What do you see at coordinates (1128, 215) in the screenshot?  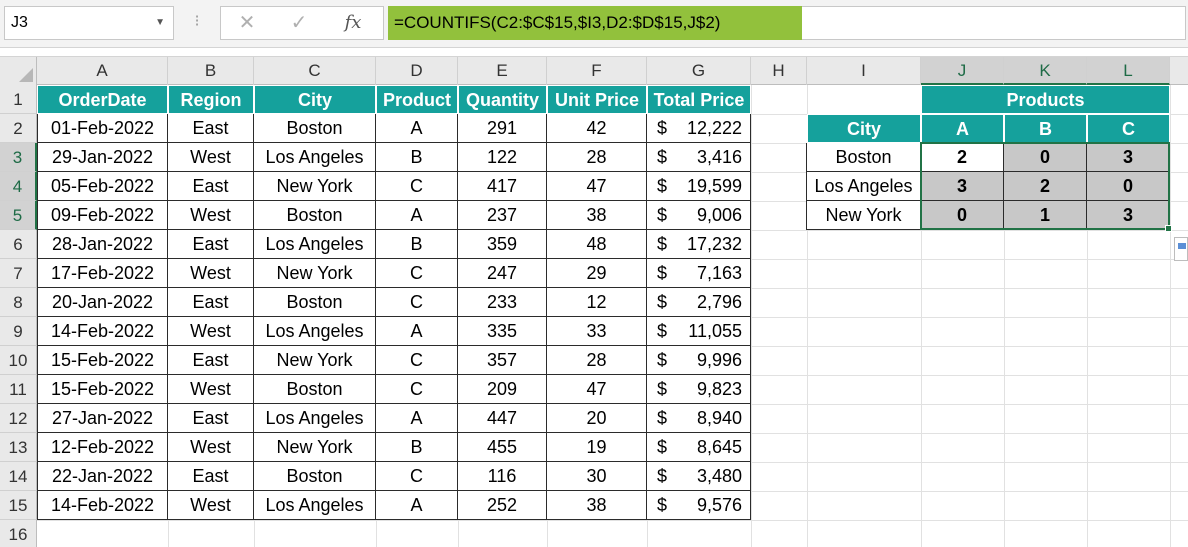 I see `summary-count-new-york-c: 3` at bounding box center [1128, 215].